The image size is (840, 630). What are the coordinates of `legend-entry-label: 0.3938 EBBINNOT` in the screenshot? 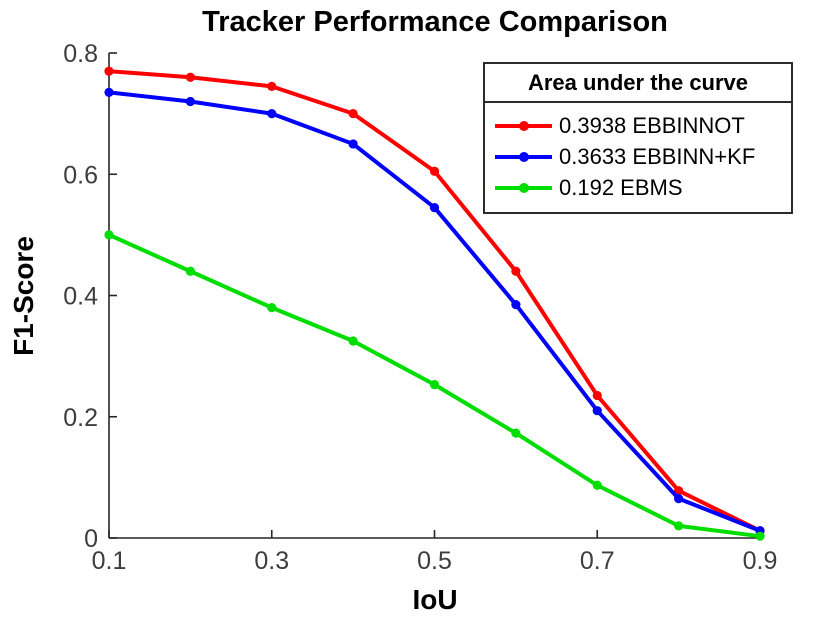 It's located at (652, 125).